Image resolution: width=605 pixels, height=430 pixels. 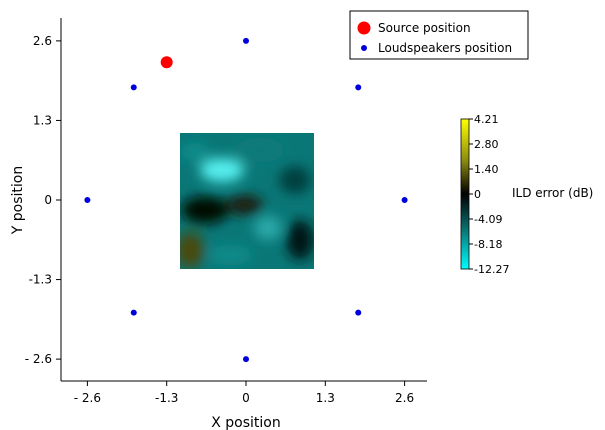 What do you see at coordinates (166, 62) in the screenshot?
I see `source-point` at bounding box center [166, 62].